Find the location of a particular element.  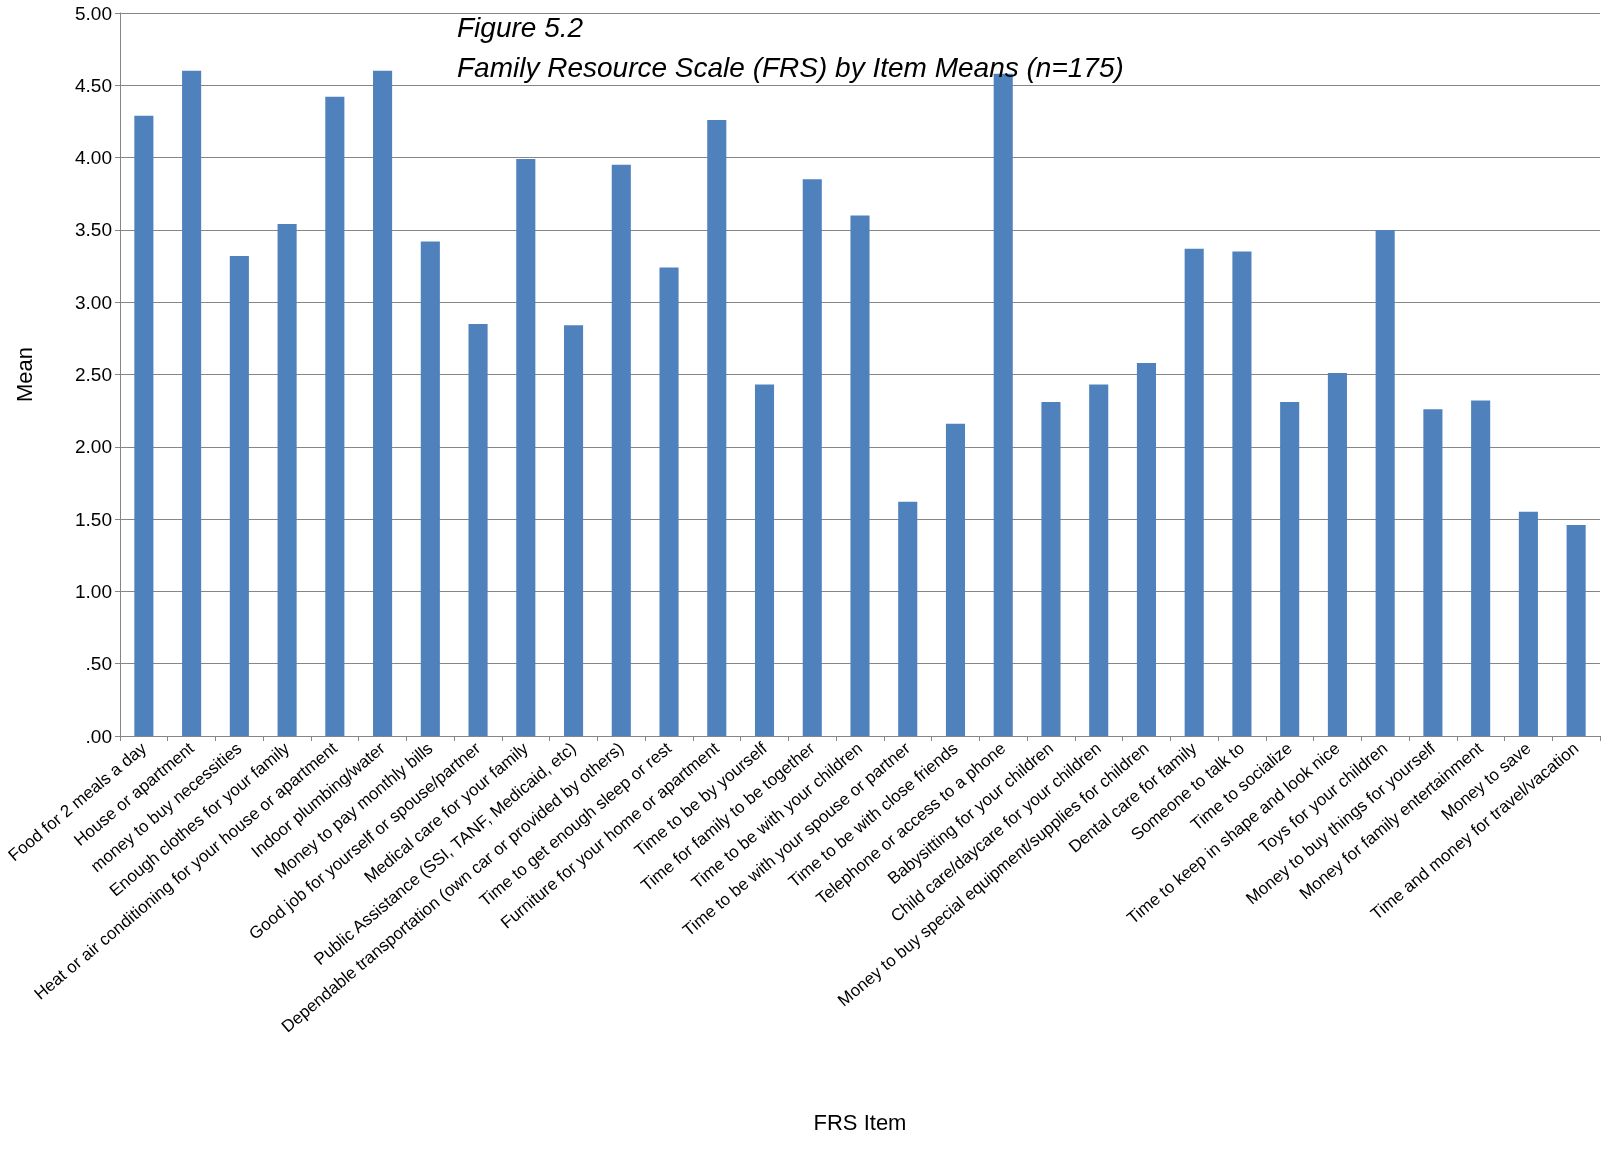

y-tick-label: 2.50 is located at coordinates (93, 374).